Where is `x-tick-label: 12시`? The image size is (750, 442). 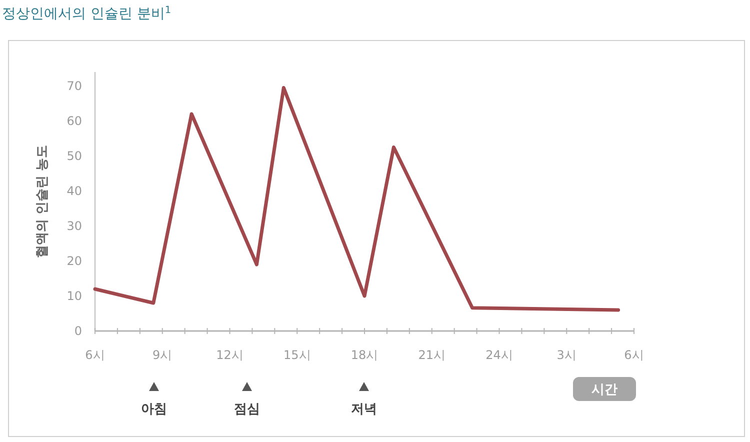 x-tick-label: 12시 is located at coordinates (230, 355).